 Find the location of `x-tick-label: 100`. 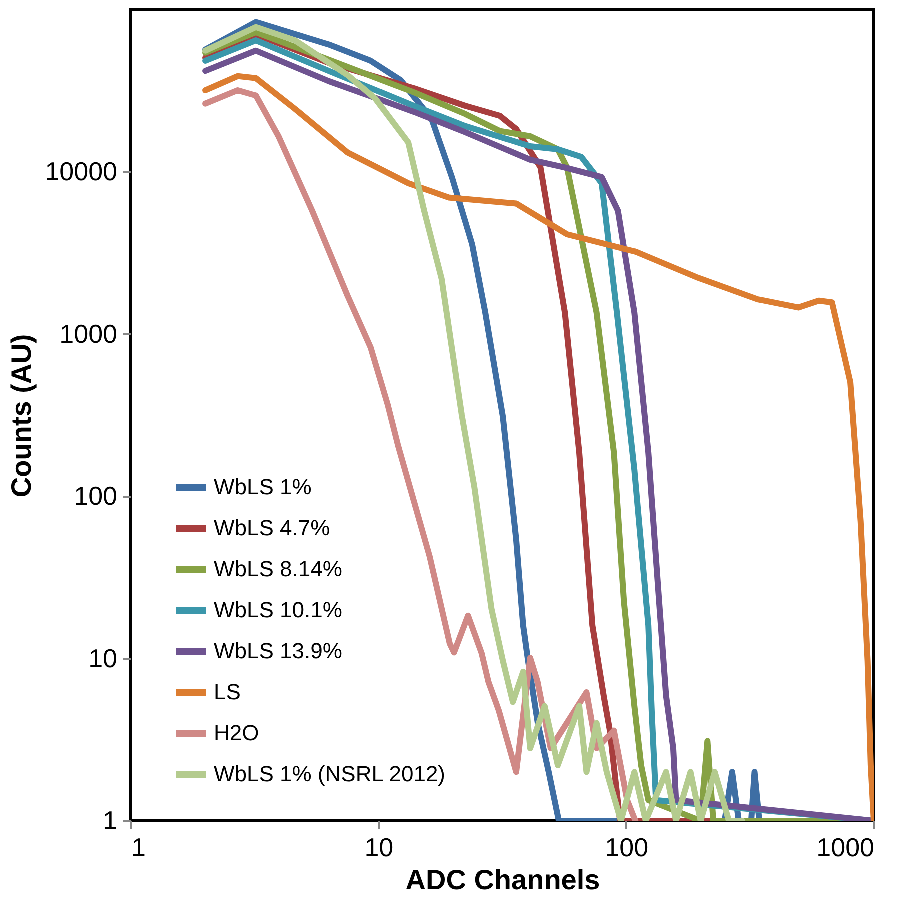

x-tick-label: 100 is located at coordinates (627, 847).